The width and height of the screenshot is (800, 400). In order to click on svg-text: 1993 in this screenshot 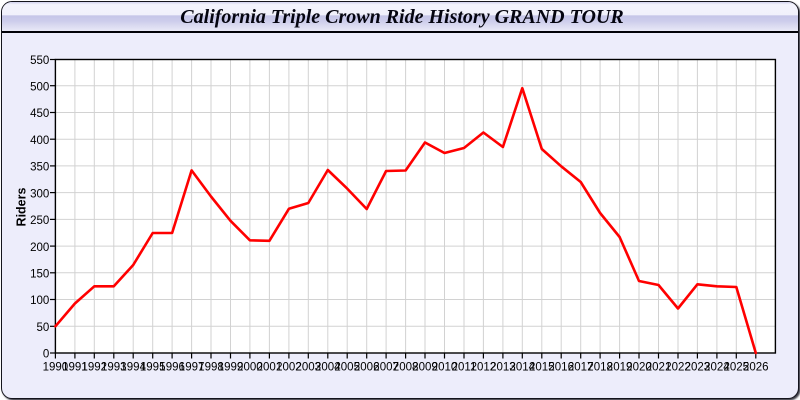, I will do `click(114, 367)`.